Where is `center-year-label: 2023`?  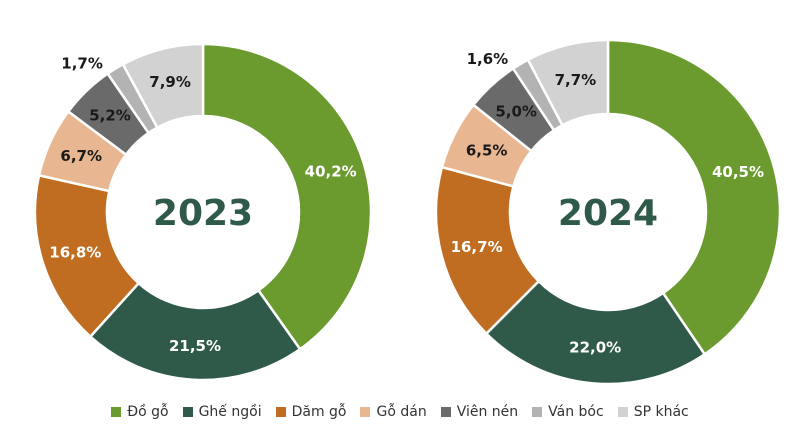 center-year-label: 2023 is located at coordinates (203, 213).